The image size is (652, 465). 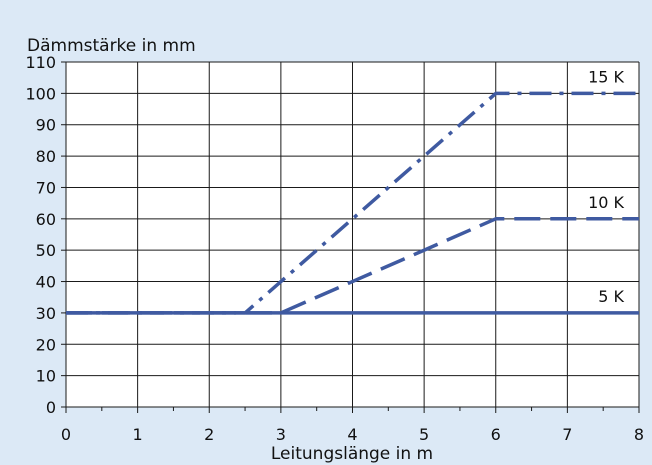 I want to click on y-tick-label: 110, so click(x=40, y=62).